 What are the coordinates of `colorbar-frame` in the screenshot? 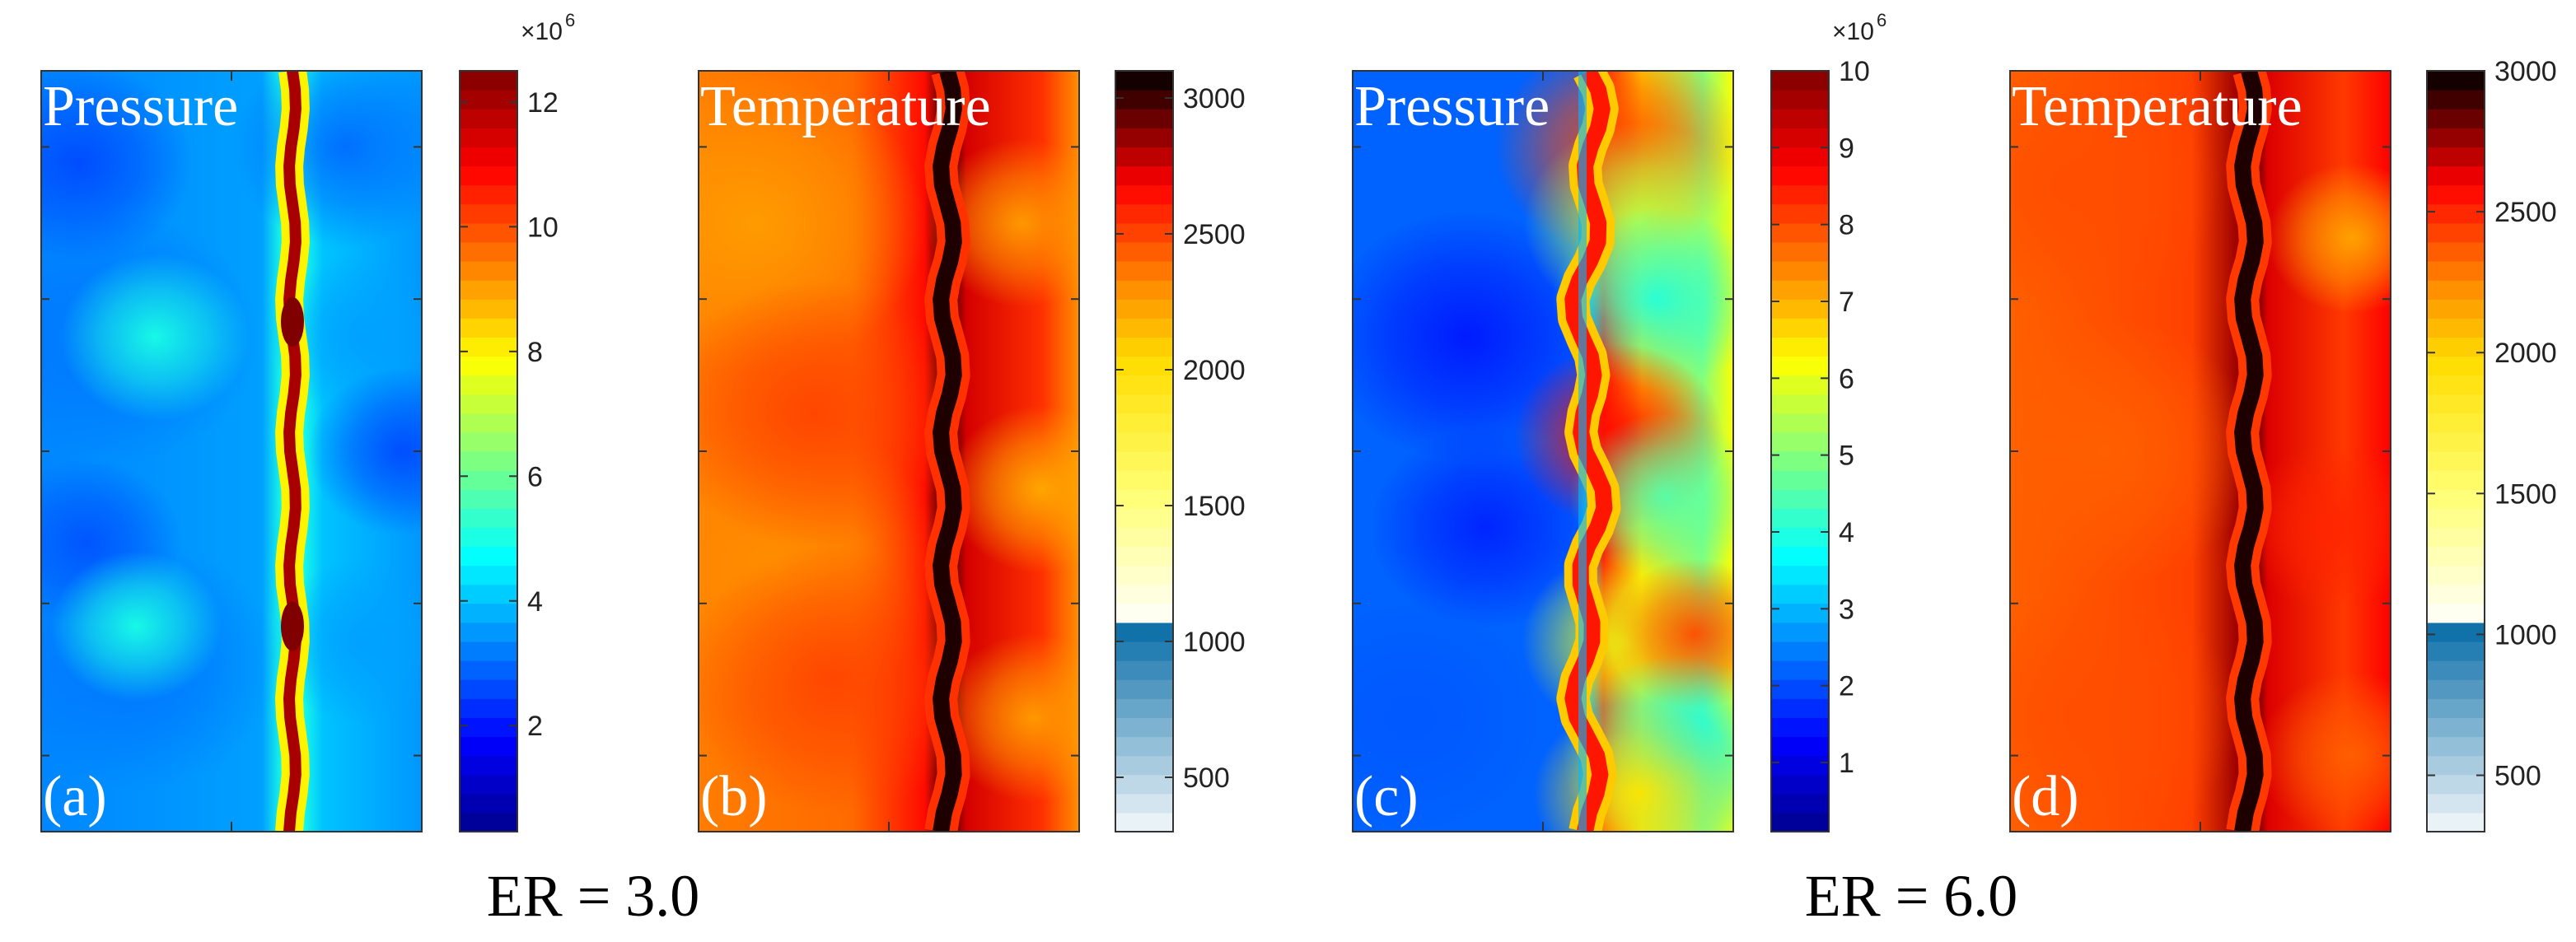 It's located at (488, 451).